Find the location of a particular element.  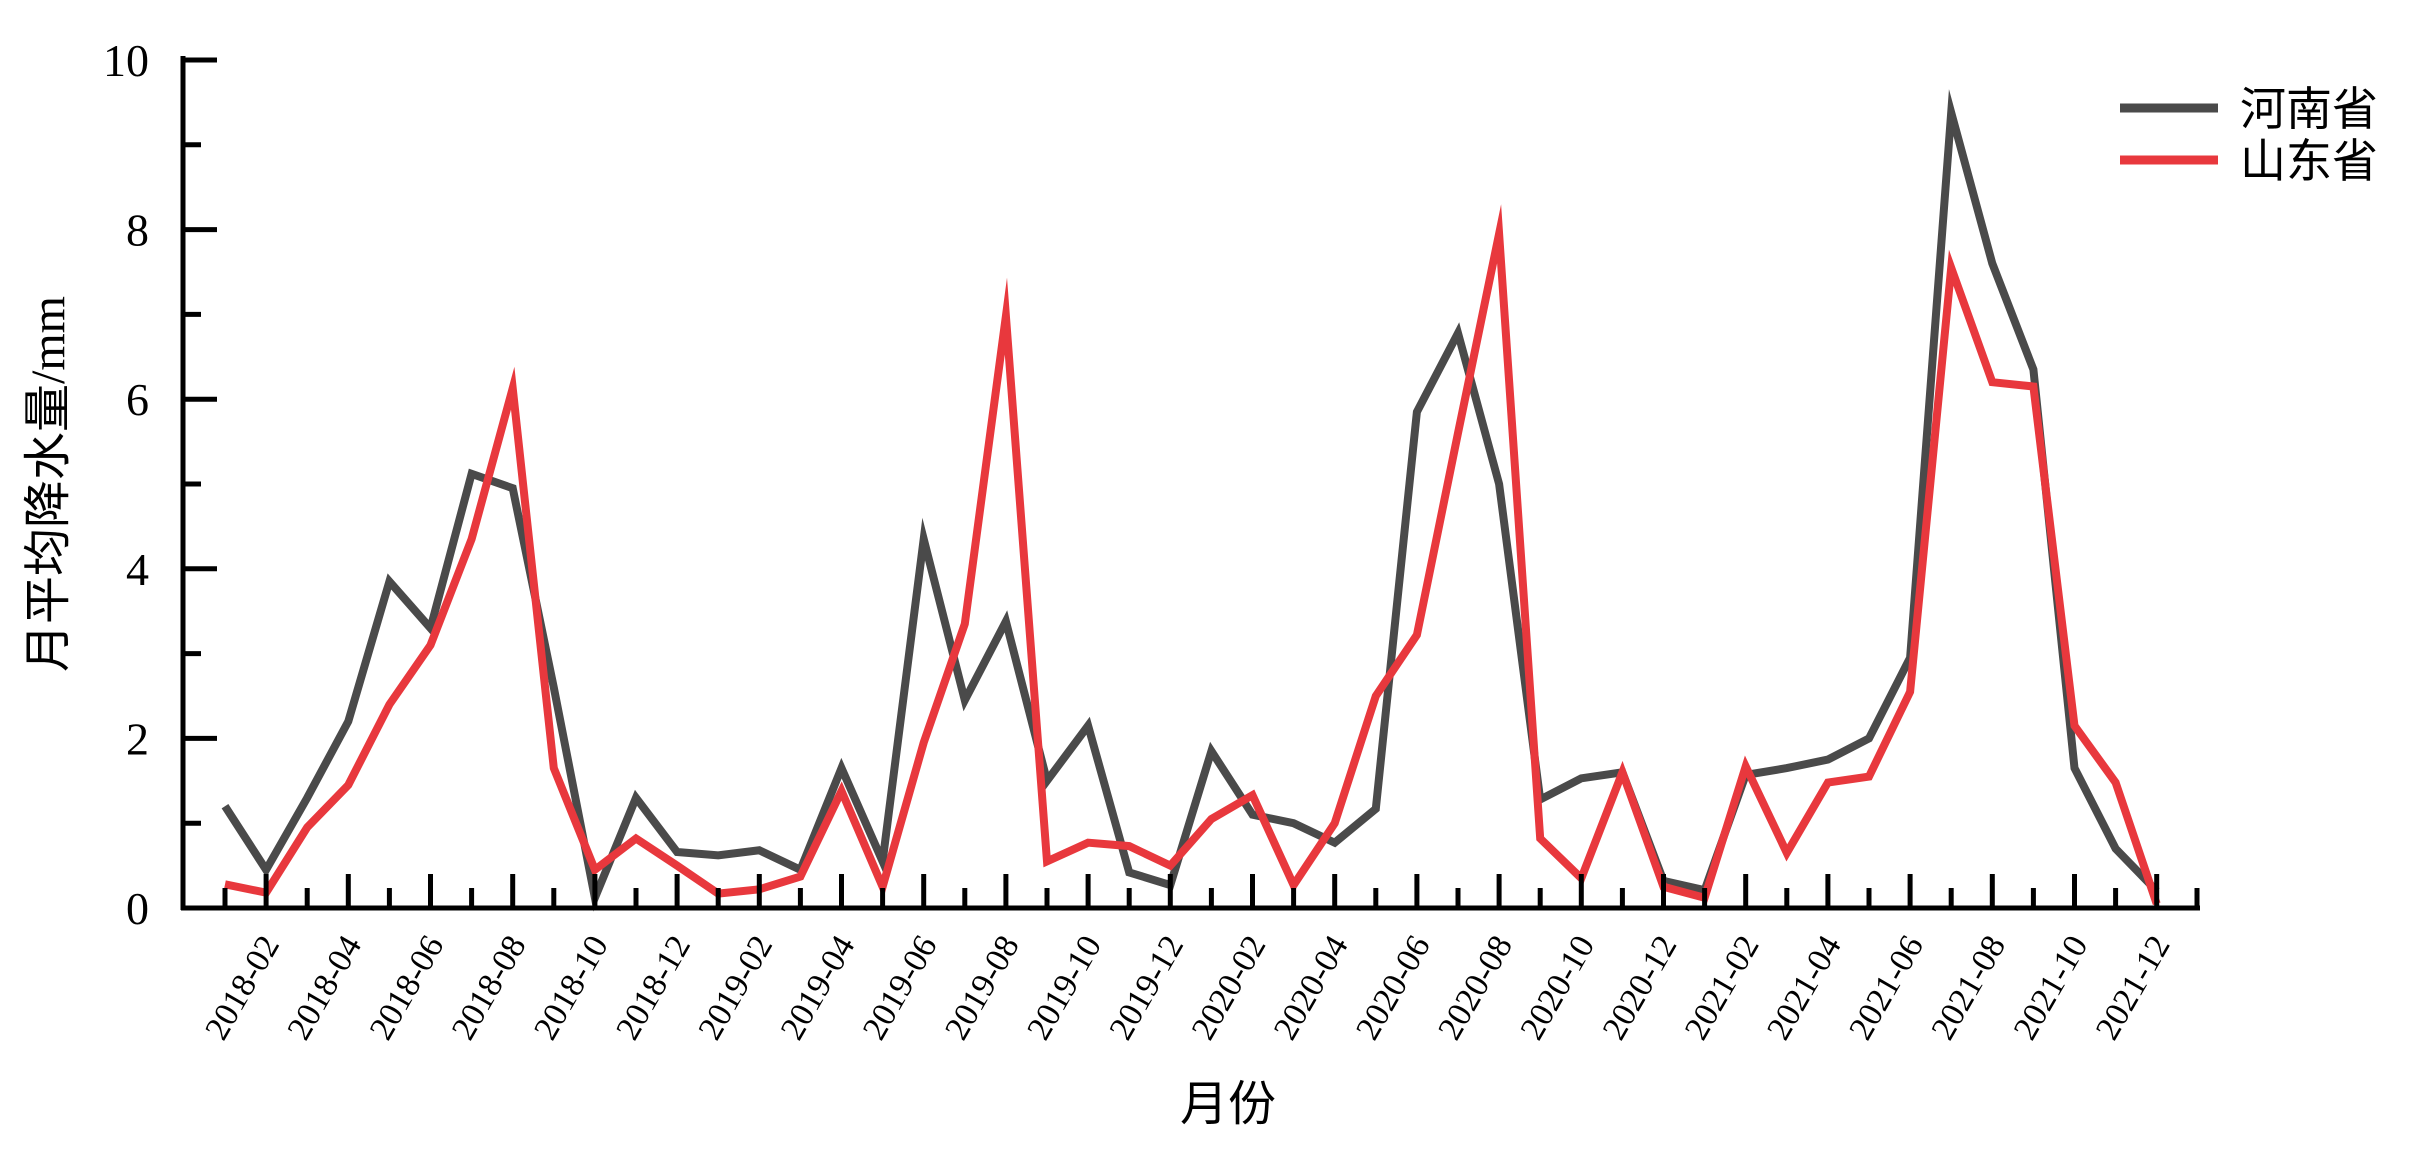

x-tick-label: 2018-06 is located at coordinates (407, 988).